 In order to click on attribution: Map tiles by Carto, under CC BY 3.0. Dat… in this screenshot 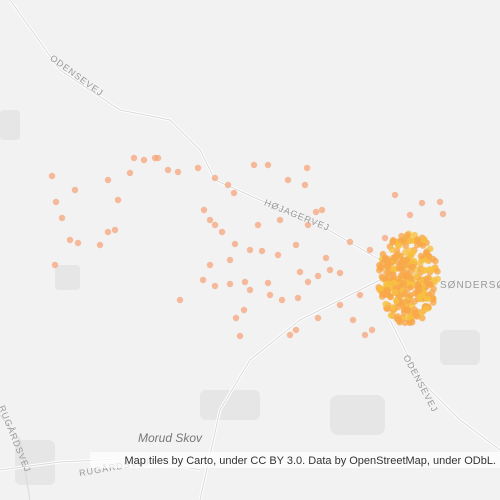, I will do `click(310, 461)`.